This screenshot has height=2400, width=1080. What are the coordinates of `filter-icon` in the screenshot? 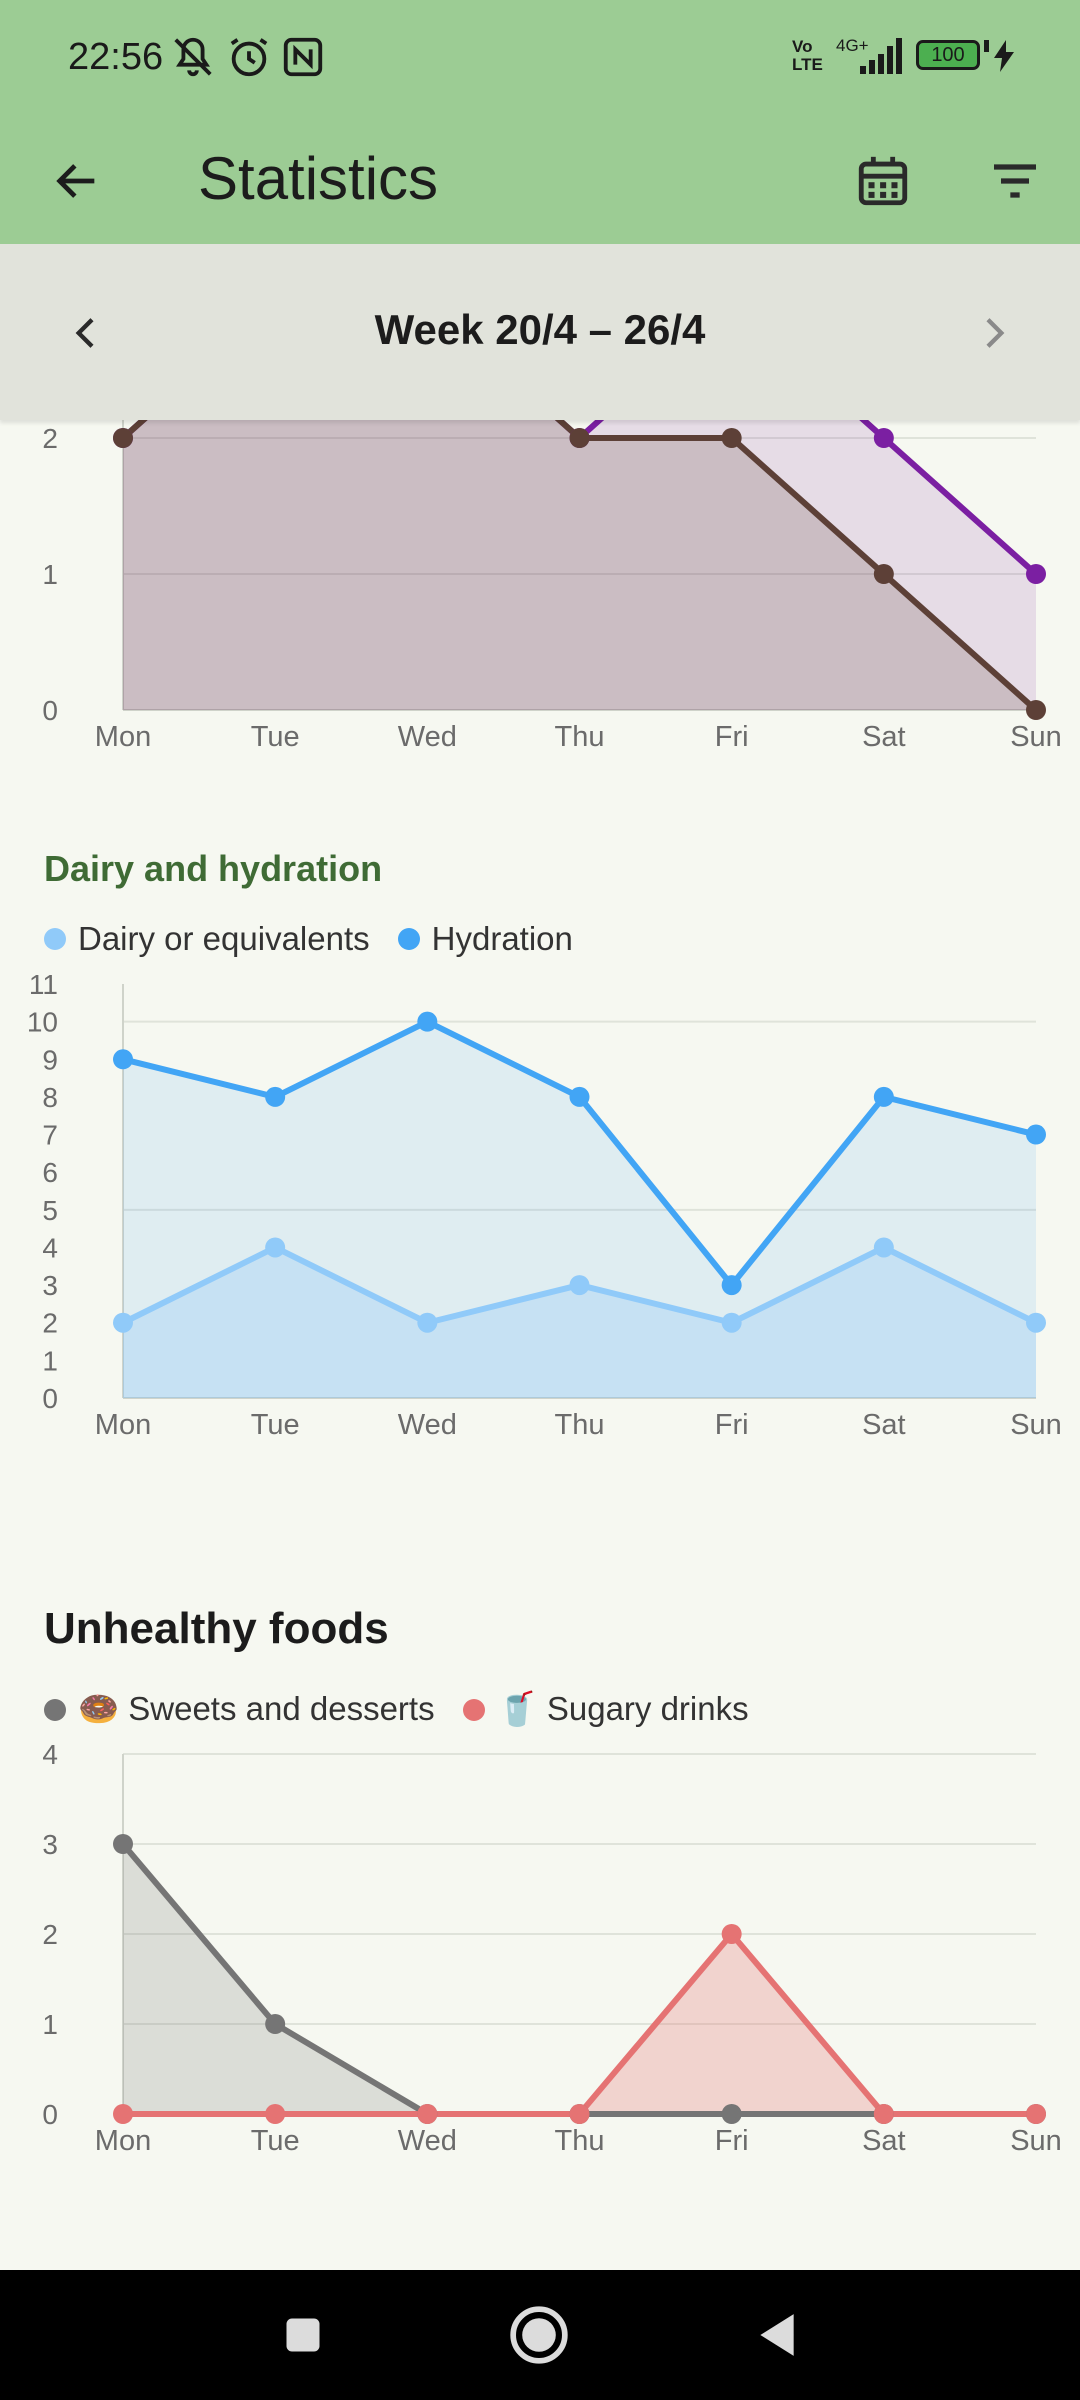 It's located at (1015, 181).